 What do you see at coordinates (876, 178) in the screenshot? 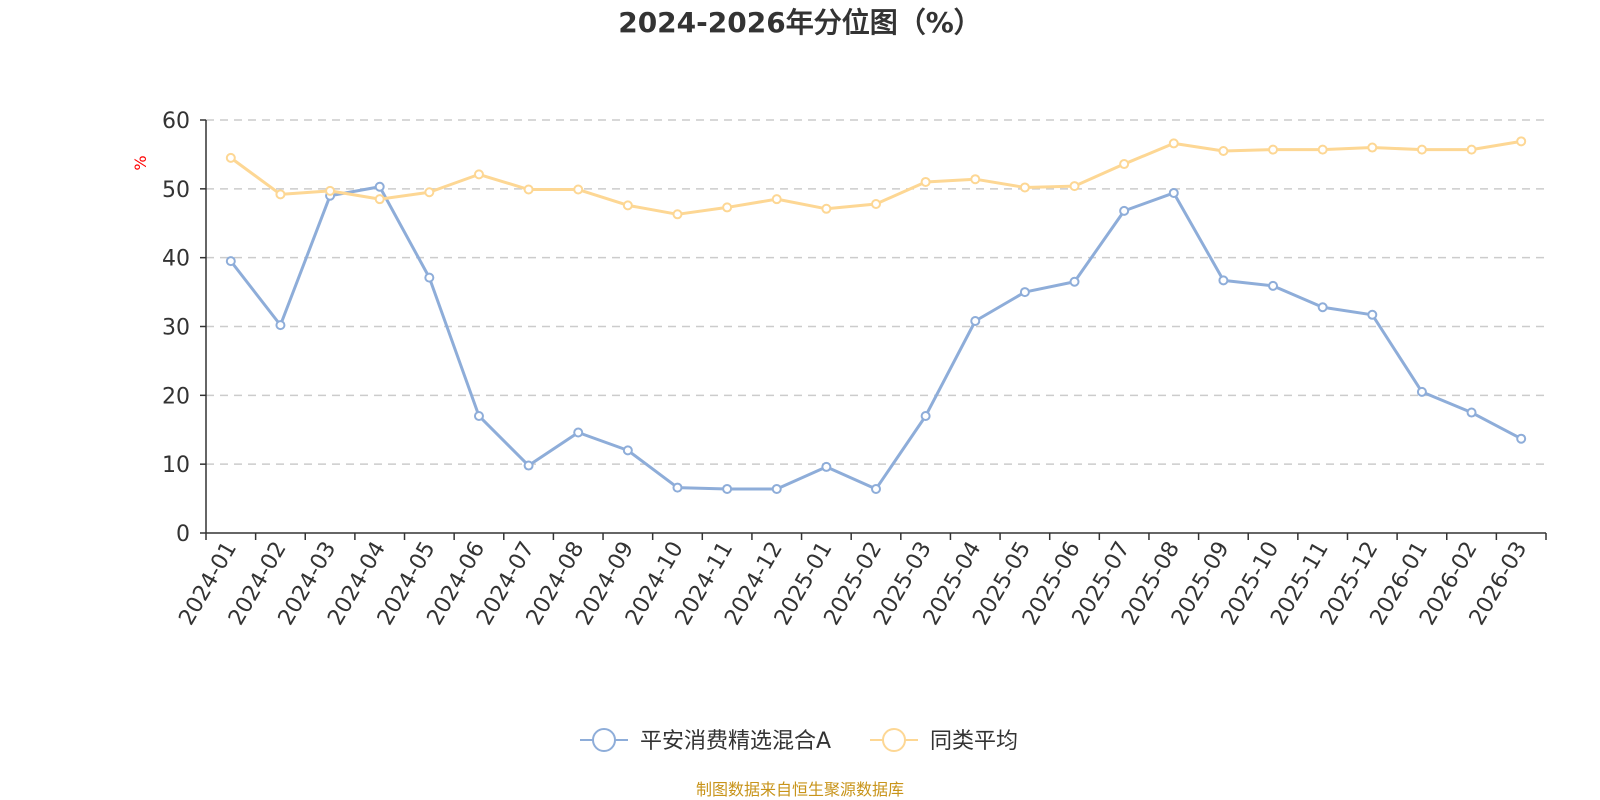
I see `series-b` at bounding box center [876, 178].